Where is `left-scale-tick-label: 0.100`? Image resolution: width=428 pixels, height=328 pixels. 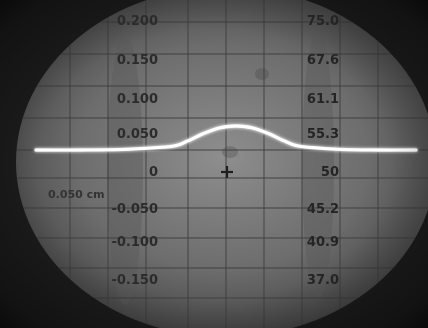
left-scale-tick-label: 0.100 is located at coordinates (137, 99).